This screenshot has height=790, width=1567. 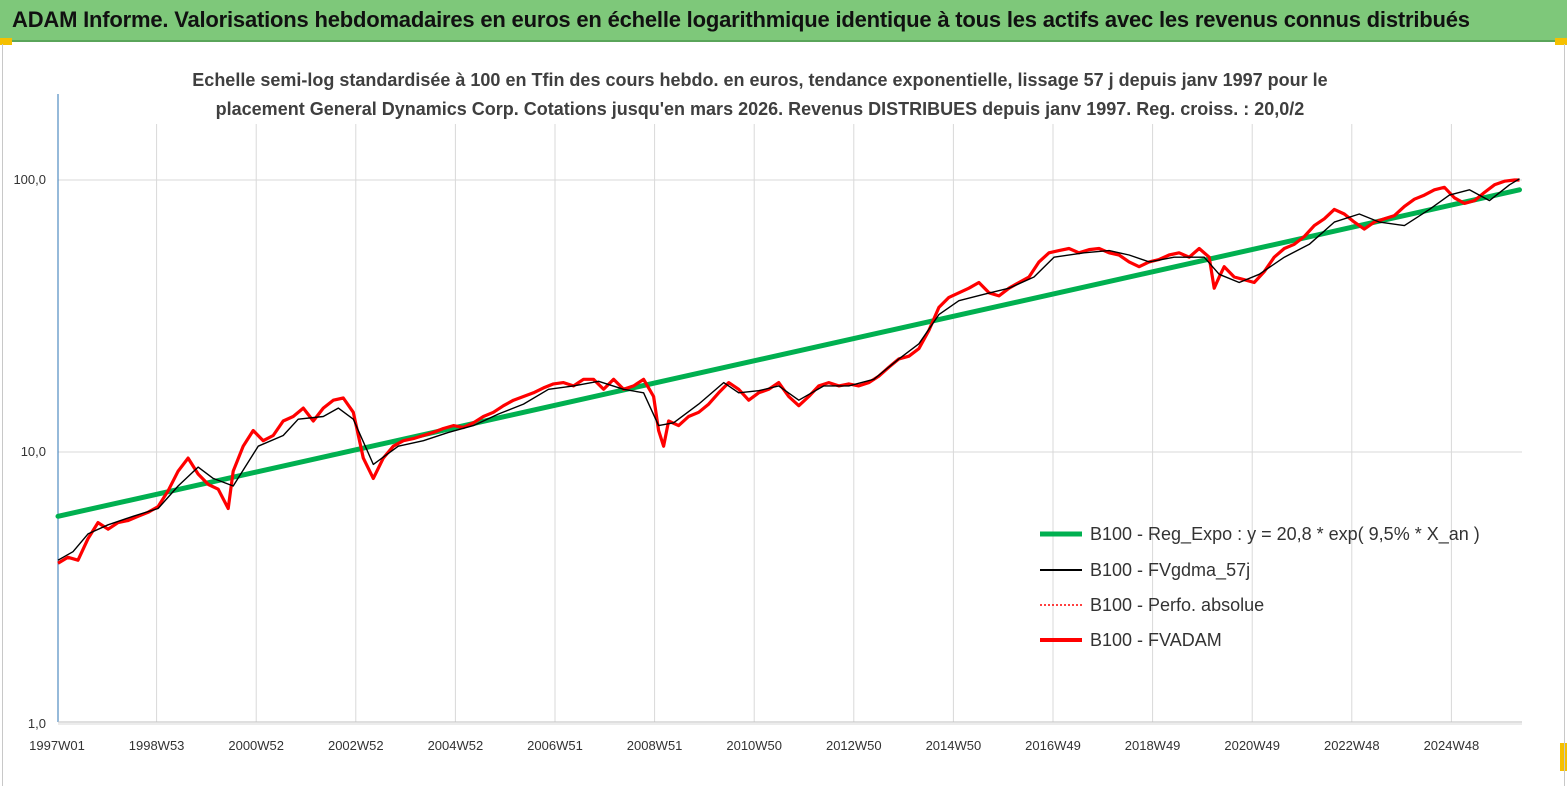 I want to click on corner-mark-top-left, so click(x=6, y=41).